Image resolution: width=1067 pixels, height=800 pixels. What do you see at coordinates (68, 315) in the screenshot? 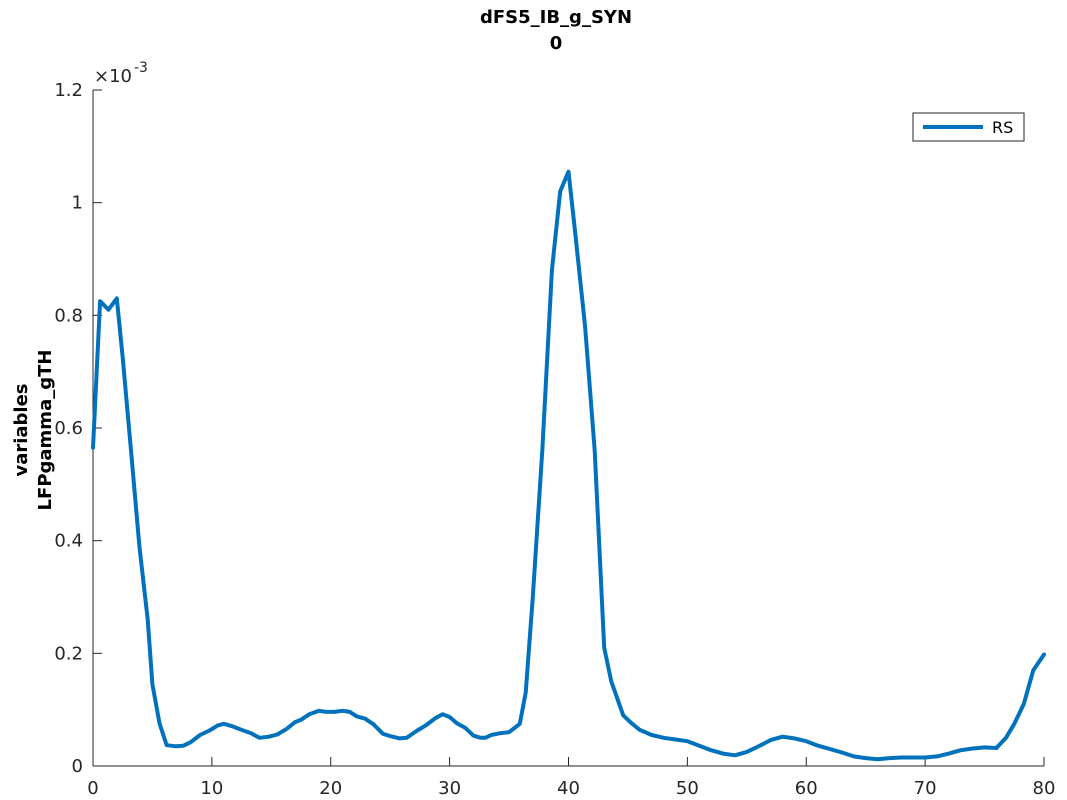
I see `y-tick-label: 0.8` at bounding box center [68, 315].